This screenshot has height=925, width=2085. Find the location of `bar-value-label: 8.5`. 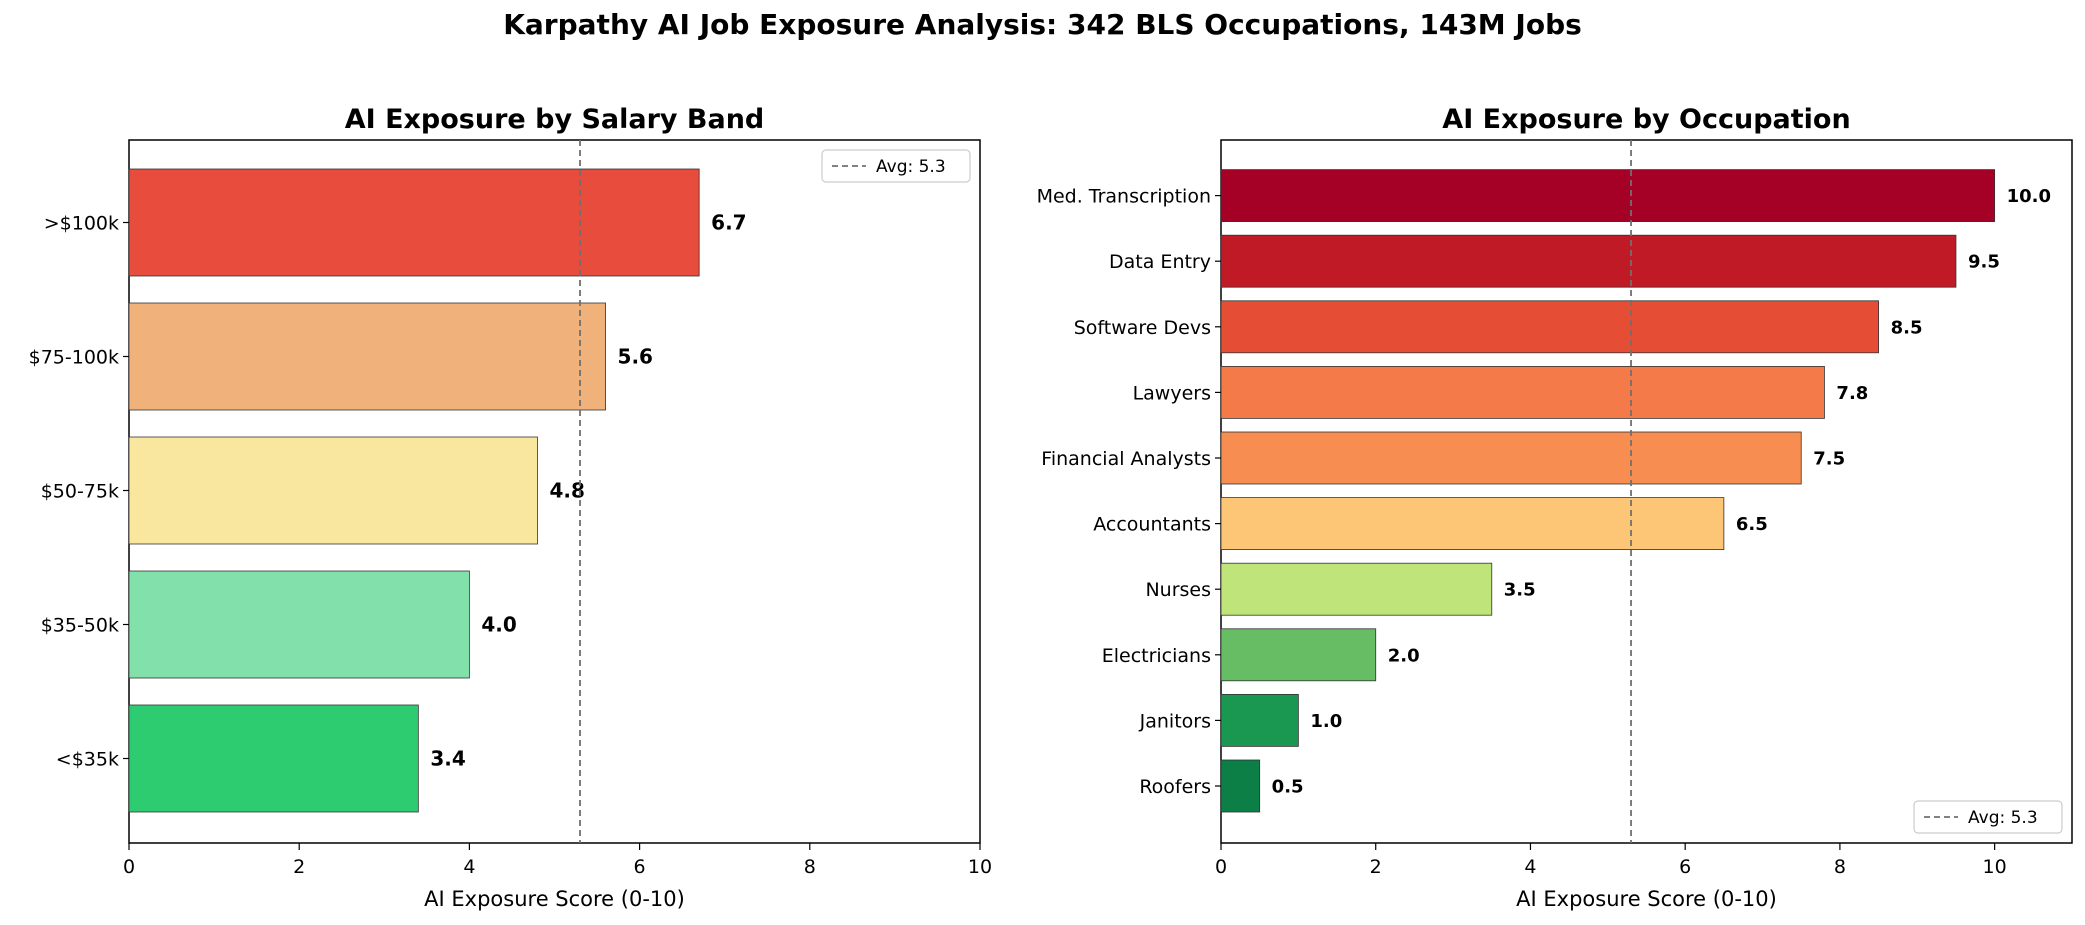

bar-value-label: 8.5 is located at coordinates (1907, 327).